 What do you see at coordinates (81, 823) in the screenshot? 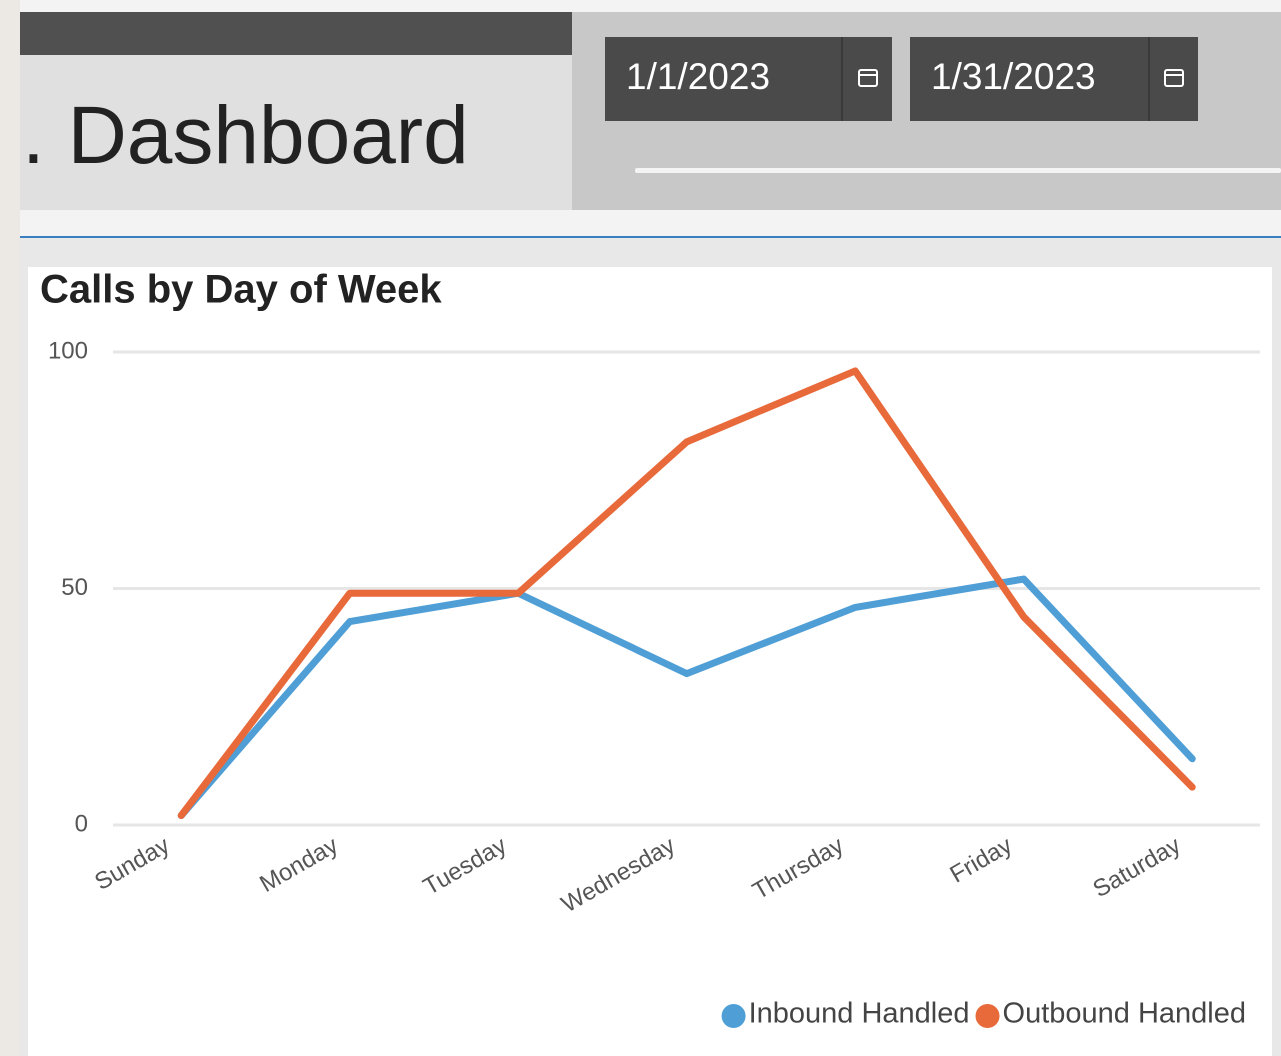
I see `y-tick-label: 0` at bounding box center [81, 823].